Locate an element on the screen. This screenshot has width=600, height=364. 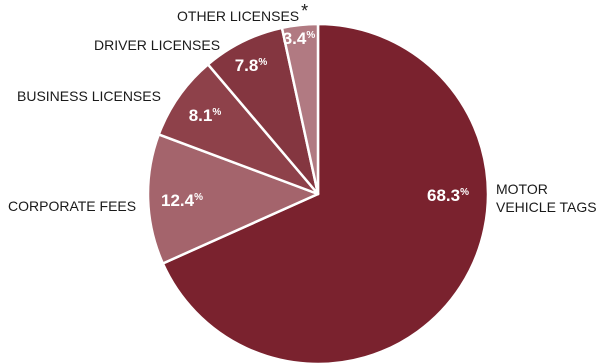
slice-value-label: 8.1% is located at coordinates (205, 115).